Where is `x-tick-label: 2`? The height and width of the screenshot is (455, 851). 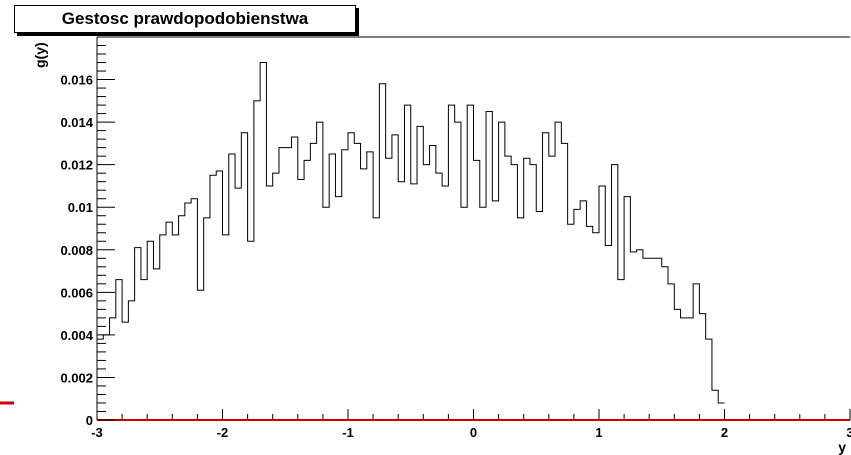 x-tick-label: 2 is located at coordinates (724, 432).